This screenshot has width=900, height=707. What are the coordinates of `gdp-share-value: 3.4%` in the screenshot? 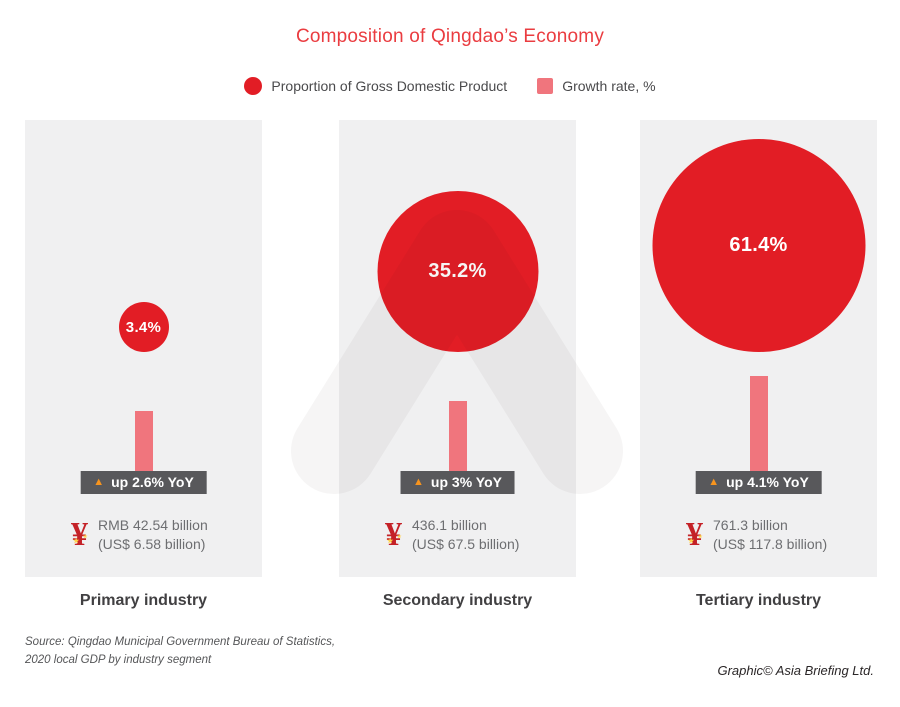 It's located at (143, 327).